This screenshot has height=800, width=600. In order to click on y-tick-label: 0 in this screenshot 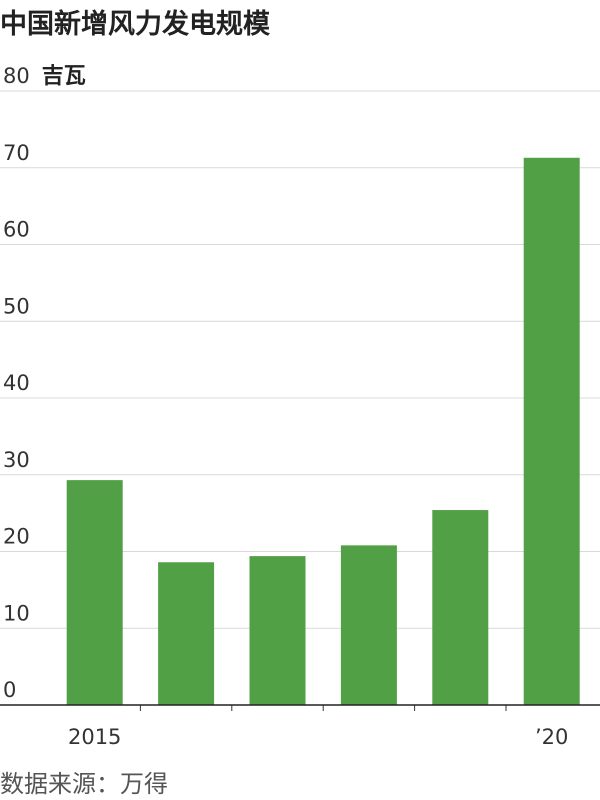, I will do `click(9, 690)`.